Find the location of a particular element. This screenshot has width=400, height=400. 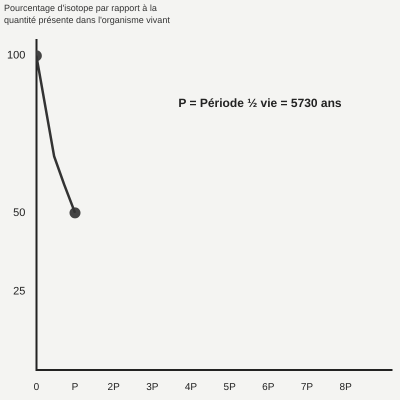

y-tick-label: 50 is located at coordinates (19, 212).